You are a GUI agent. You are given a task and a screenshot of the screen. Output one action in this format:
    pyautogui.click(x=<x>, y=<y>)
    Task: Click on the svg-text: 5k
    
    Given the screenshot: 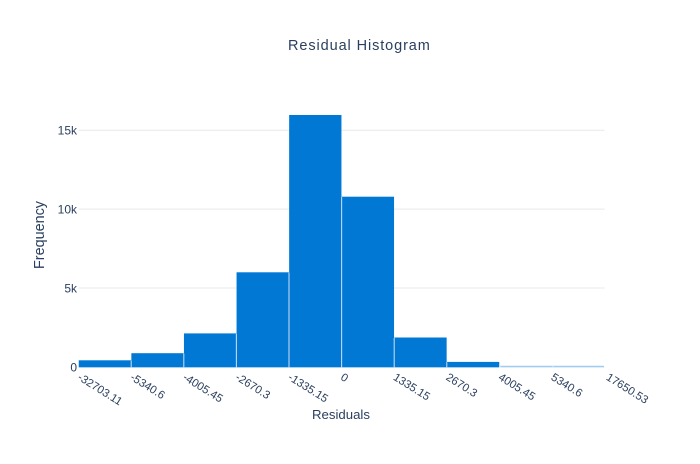 What is the action you would take?
    pyautogui.click(x=71, y=288)
    